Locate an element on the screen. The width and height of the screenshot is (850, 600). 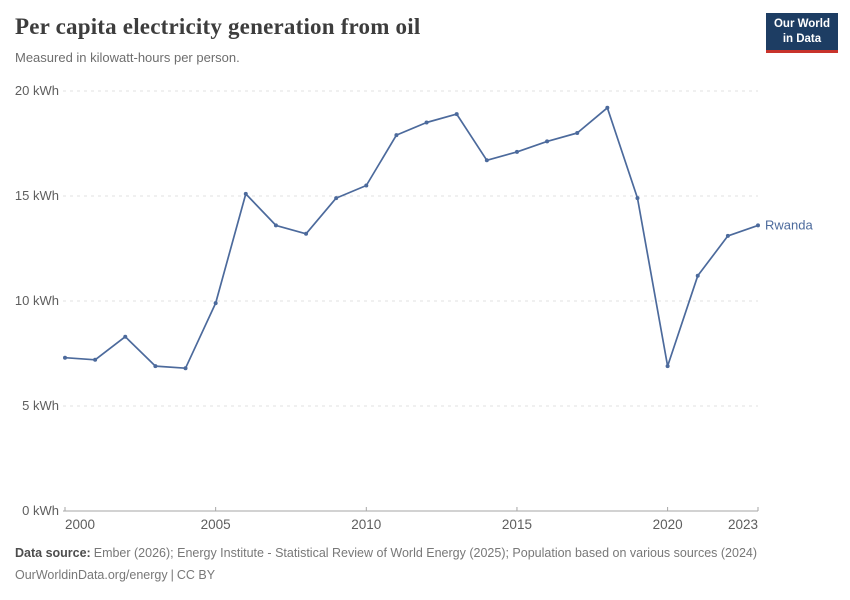
x-axis-tick-label: 2005 is located at coordinates (216, 524).